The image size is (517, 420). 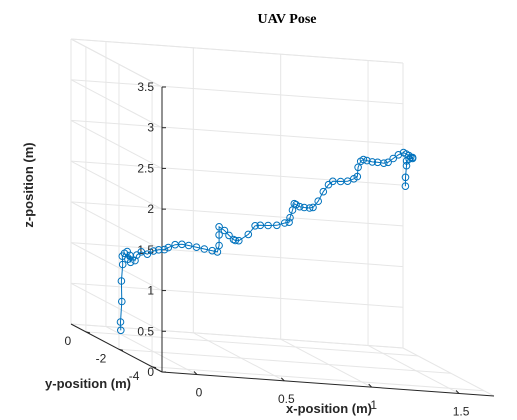 What do you see at coordinates (101, 358) in the screenshot?
I see `y-tick-label: -2` at bounding box center [101, 358].